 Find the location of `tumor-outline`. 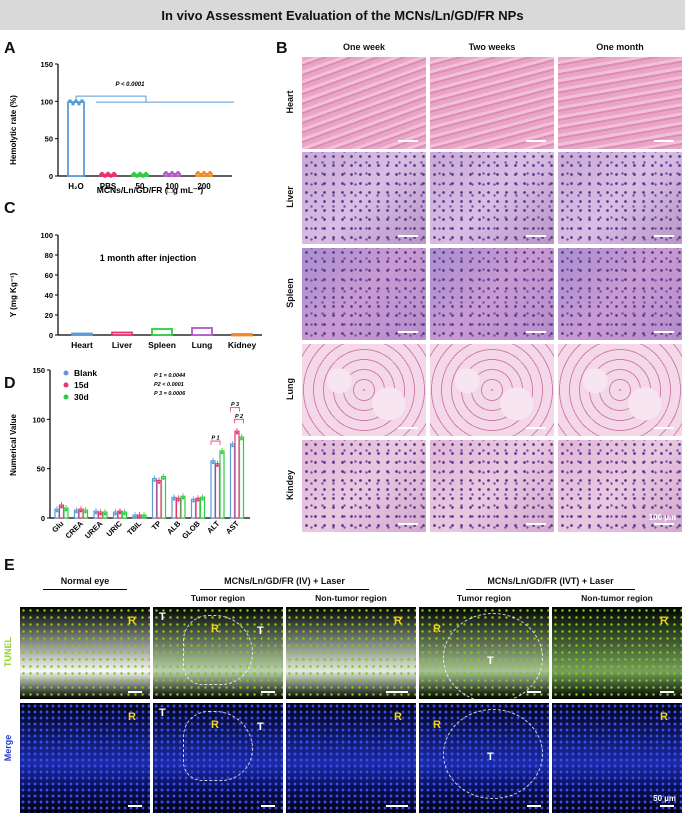

tumor-outline is located at coordinates (493, 656).